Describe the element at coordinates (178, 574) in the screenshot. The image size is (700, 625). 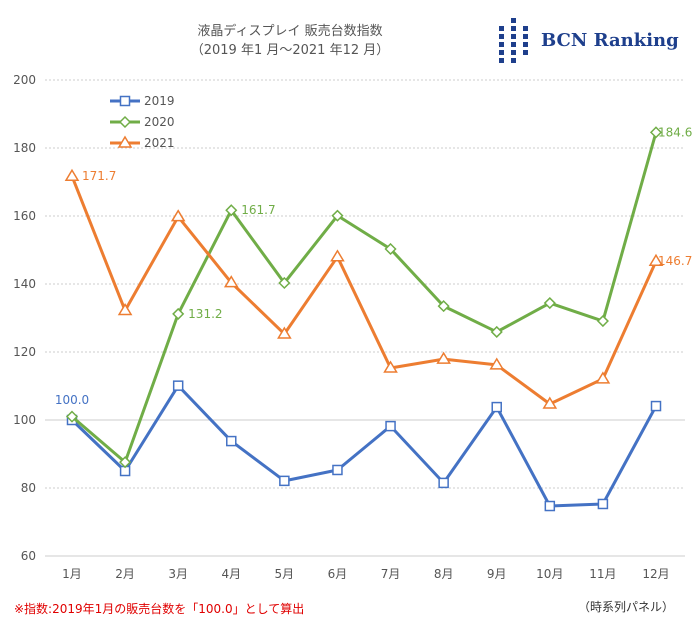
I see `x-tick-label: 3月` at that location.